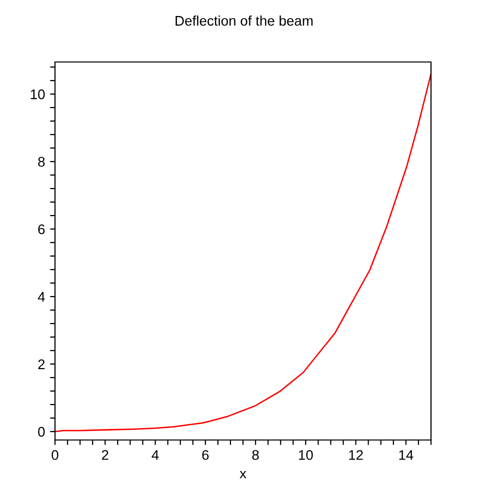 This screenshot has height=488, width=488. Describe the element at coordinates (244, 21) in the screenshot. I see `chart-title: Deflection of the beam` at that location.